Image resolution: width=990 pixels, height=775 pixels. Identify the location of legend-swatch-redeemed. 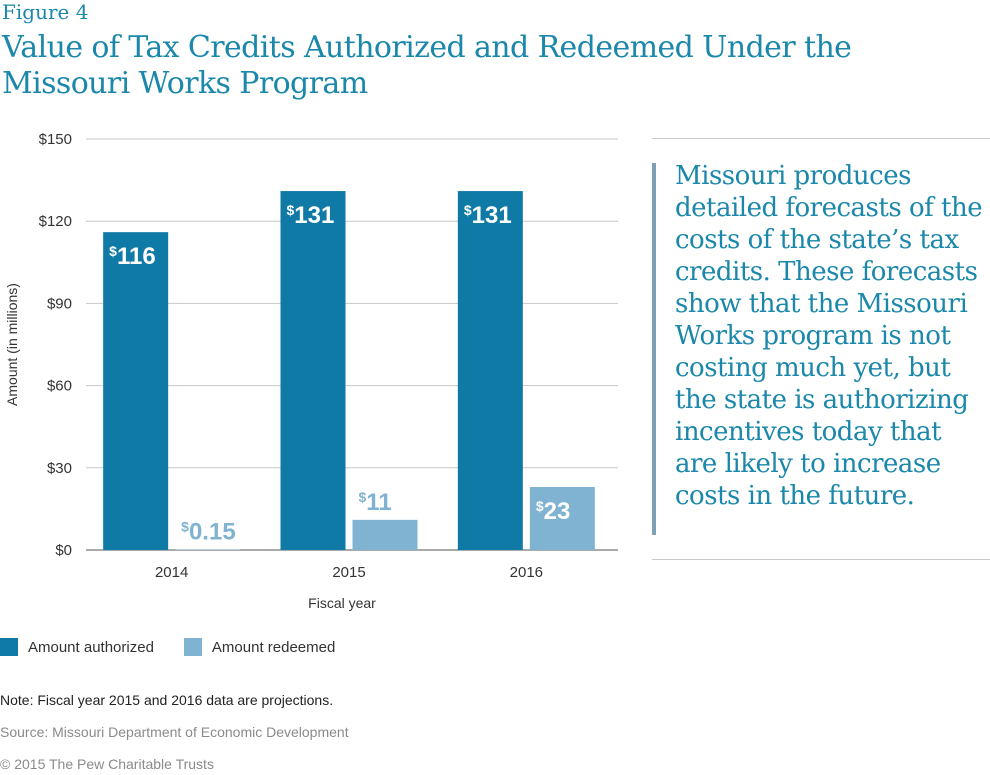
(192, 647).